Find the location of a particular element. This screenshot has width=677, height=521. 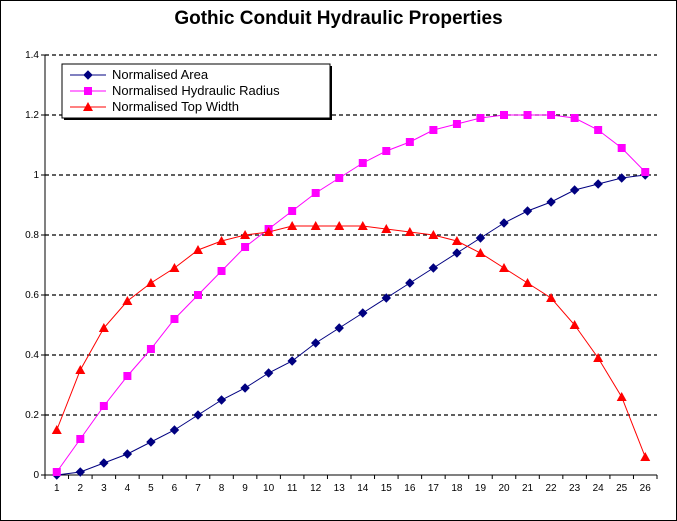

legend-label: Normalised Area is located at coordinates (160, 74).